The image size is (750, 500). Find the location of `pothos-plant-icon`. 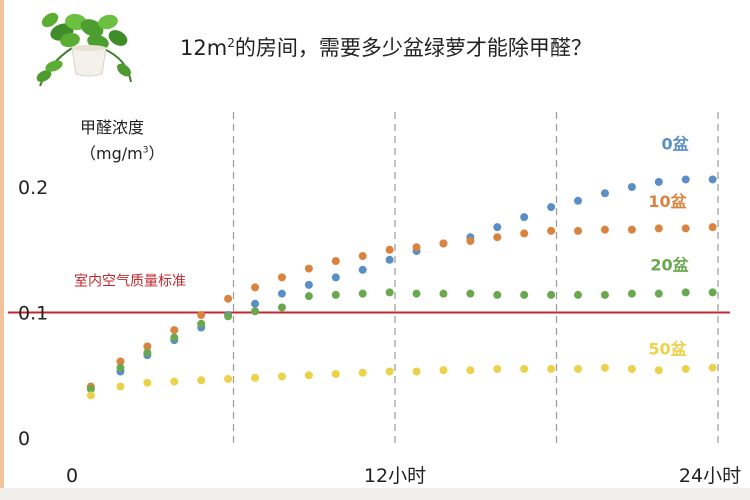

pothos-plant-icon is located at coordinates (84, 49).